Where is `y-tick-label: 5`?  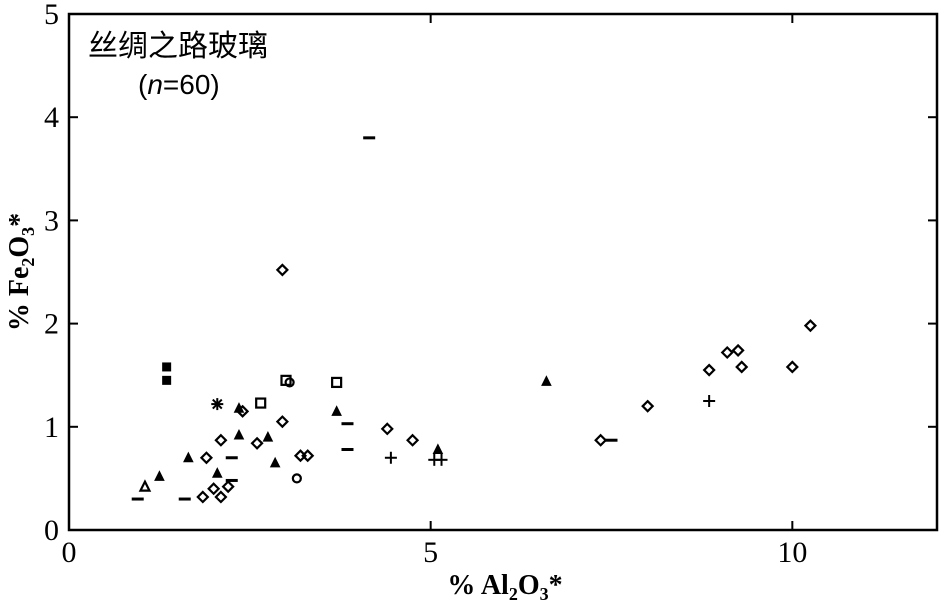
y-tick-label: 5 is located at coordinates (51, 15).